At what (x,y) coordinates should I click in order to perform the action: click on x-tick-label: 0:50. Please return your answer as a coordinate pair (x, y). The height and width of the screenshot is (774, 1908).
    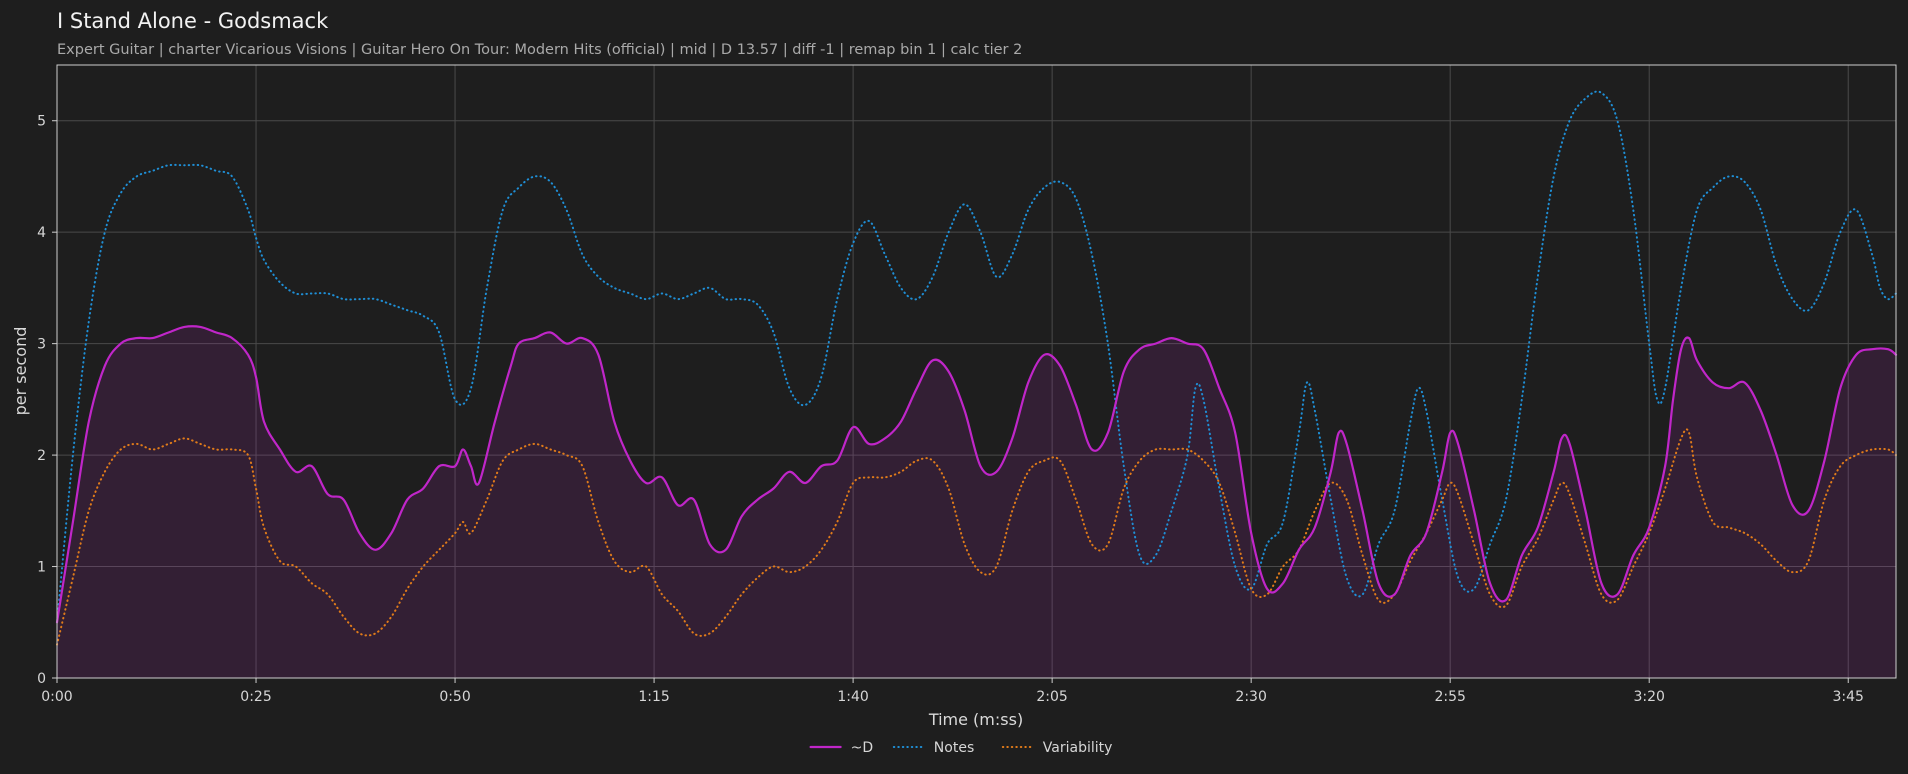
    Looking at the image, I should click on (454, 697).